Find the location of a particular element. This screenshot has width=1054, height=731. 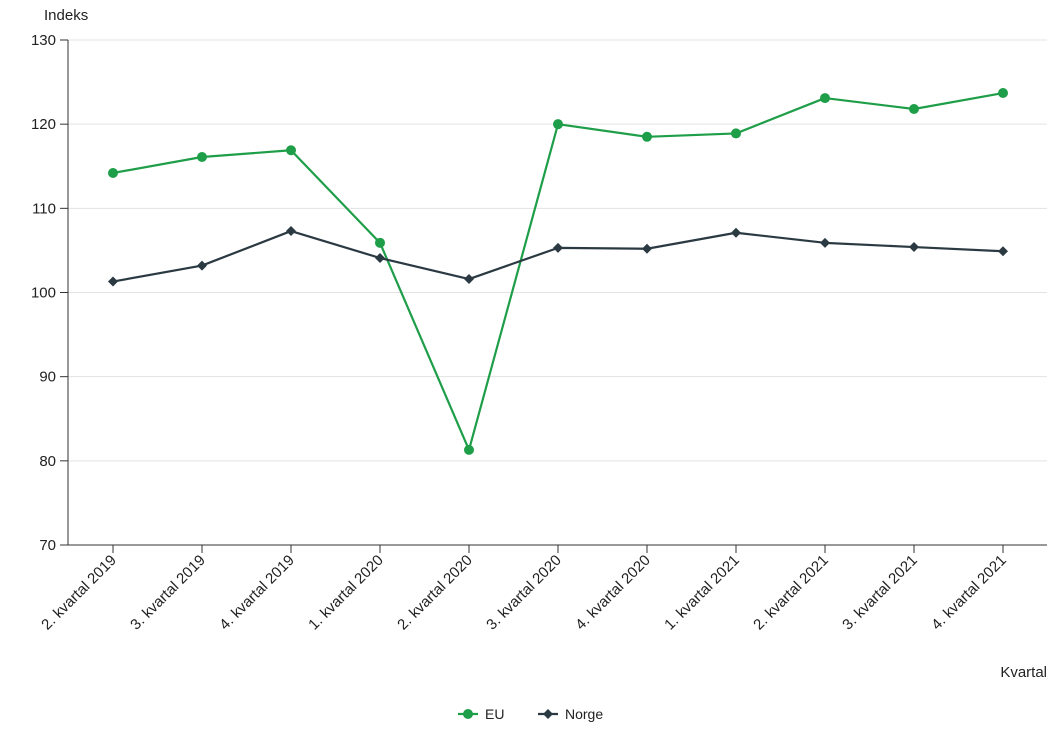

legend-label: Norge is located at coordinates (584, 714).